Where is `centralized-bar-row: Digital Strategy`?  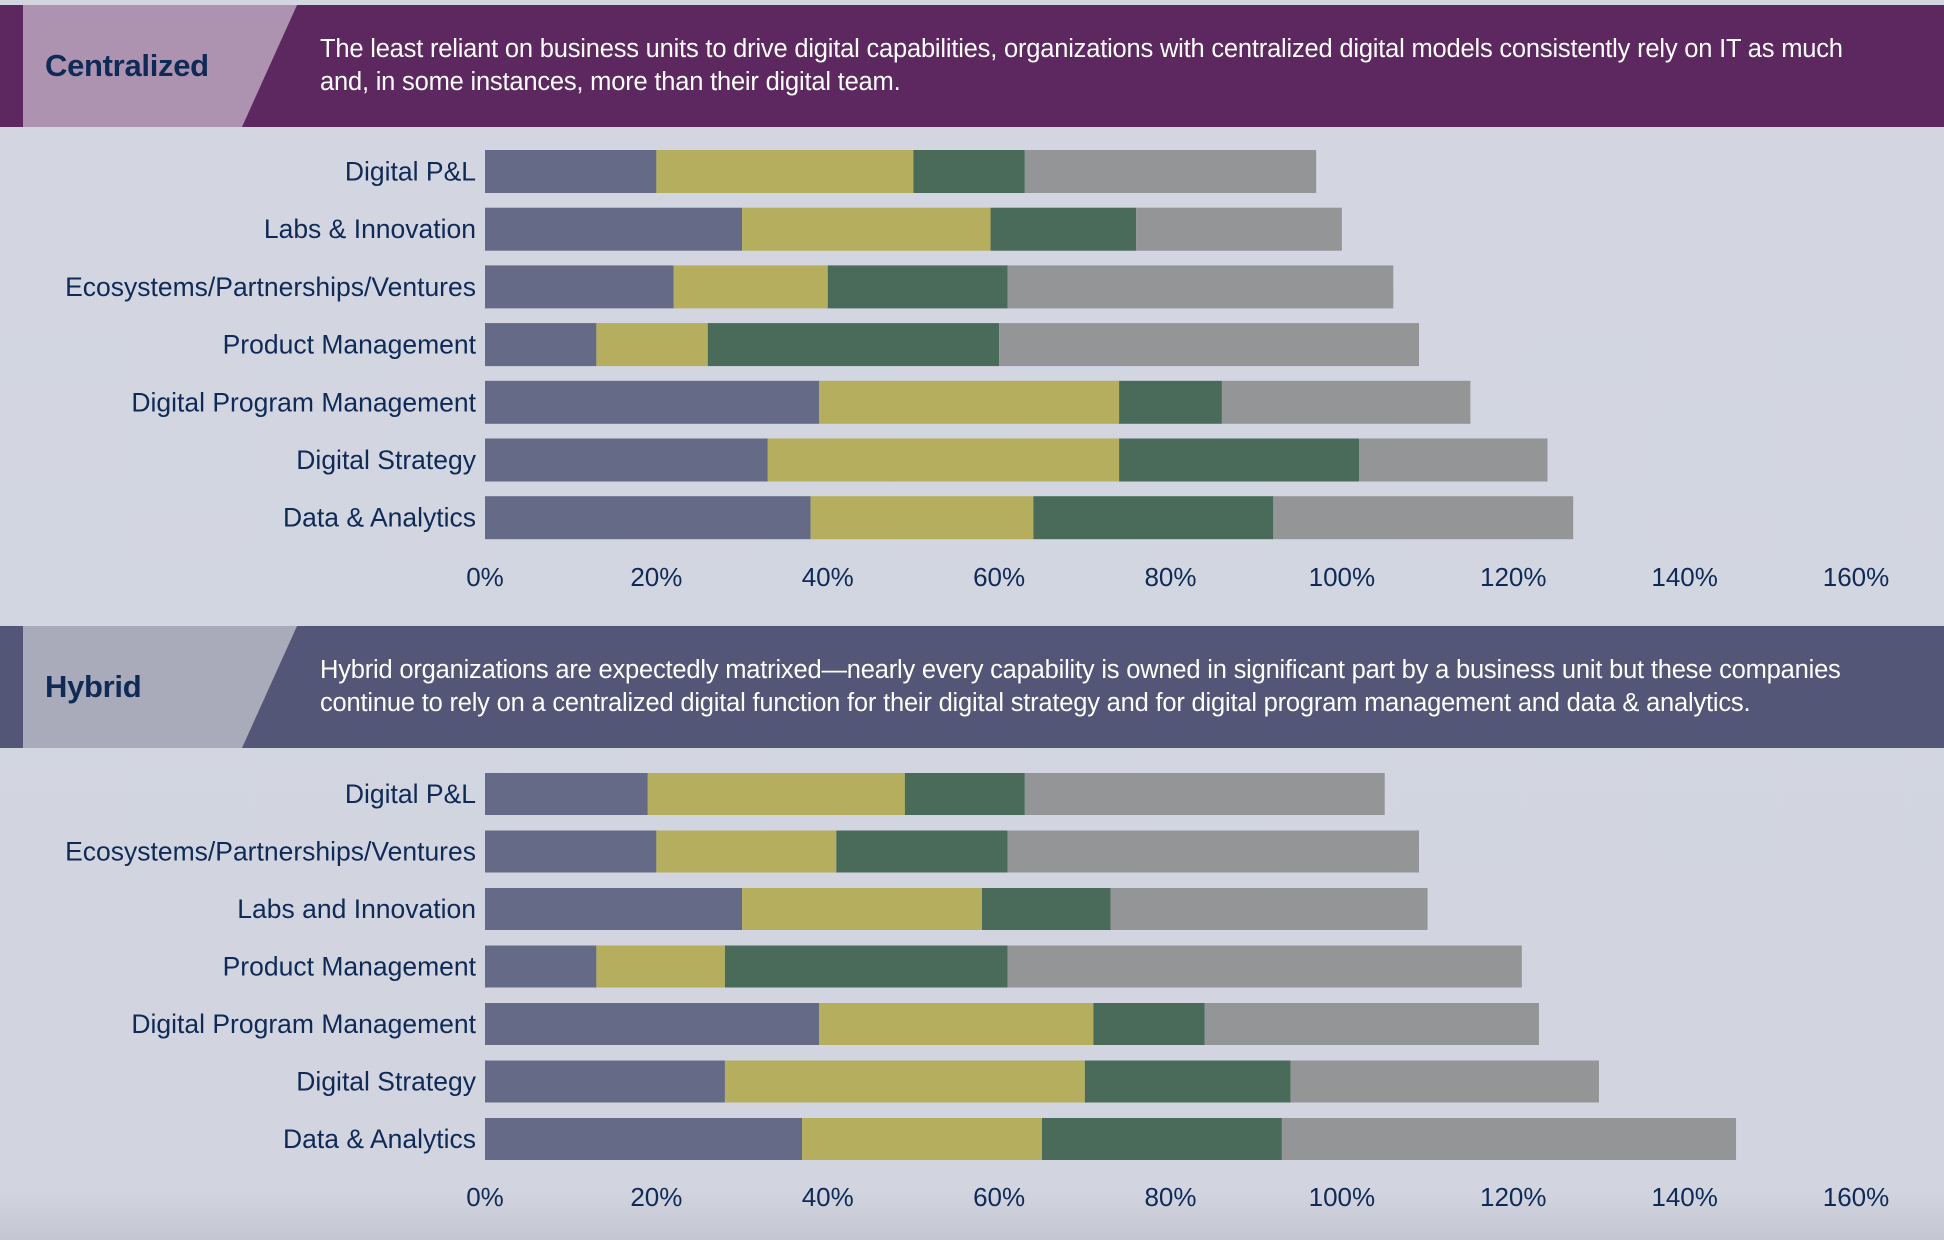 centralized-bar-row: Digital Strategy is located at coordinates (922, 460).